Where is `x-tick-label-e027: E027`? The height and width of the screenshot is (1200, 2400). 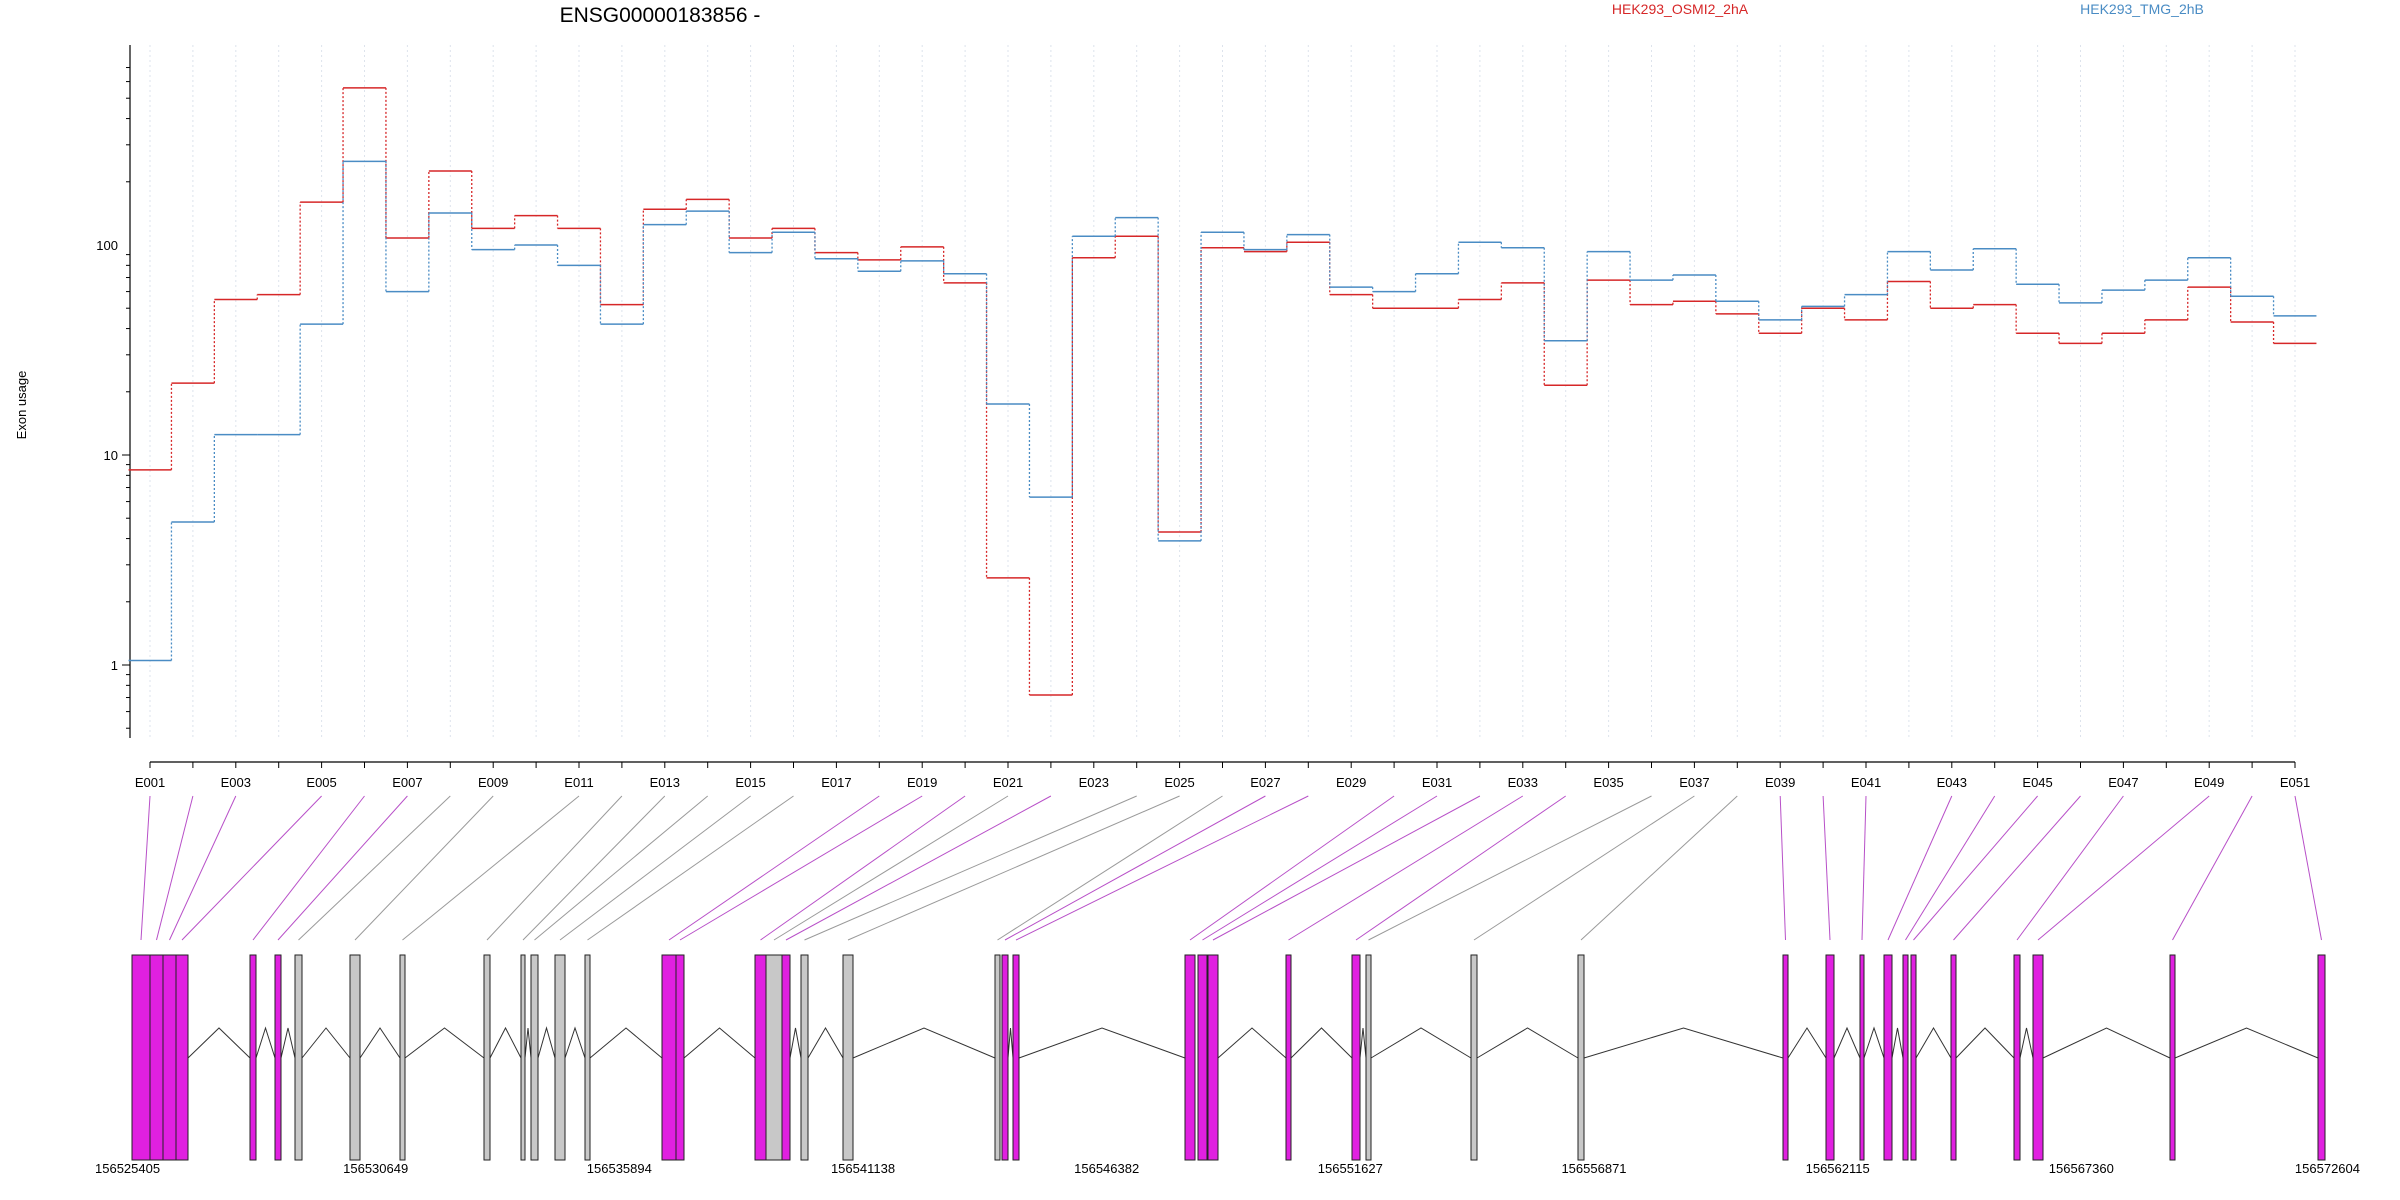
x-tick-label-e027: E027 is located at coordinates (1265, 782).